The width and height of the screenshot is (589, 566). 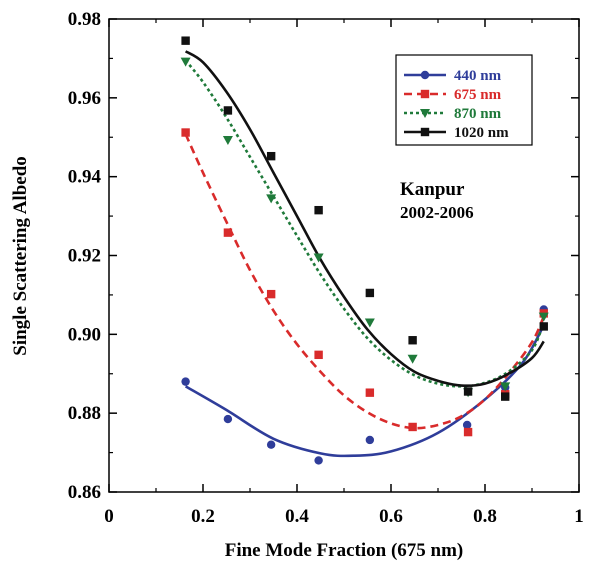 I want to click on legend: 440 nm 675 nm 870 nm 1020 nm, so click(x=464, y=100).